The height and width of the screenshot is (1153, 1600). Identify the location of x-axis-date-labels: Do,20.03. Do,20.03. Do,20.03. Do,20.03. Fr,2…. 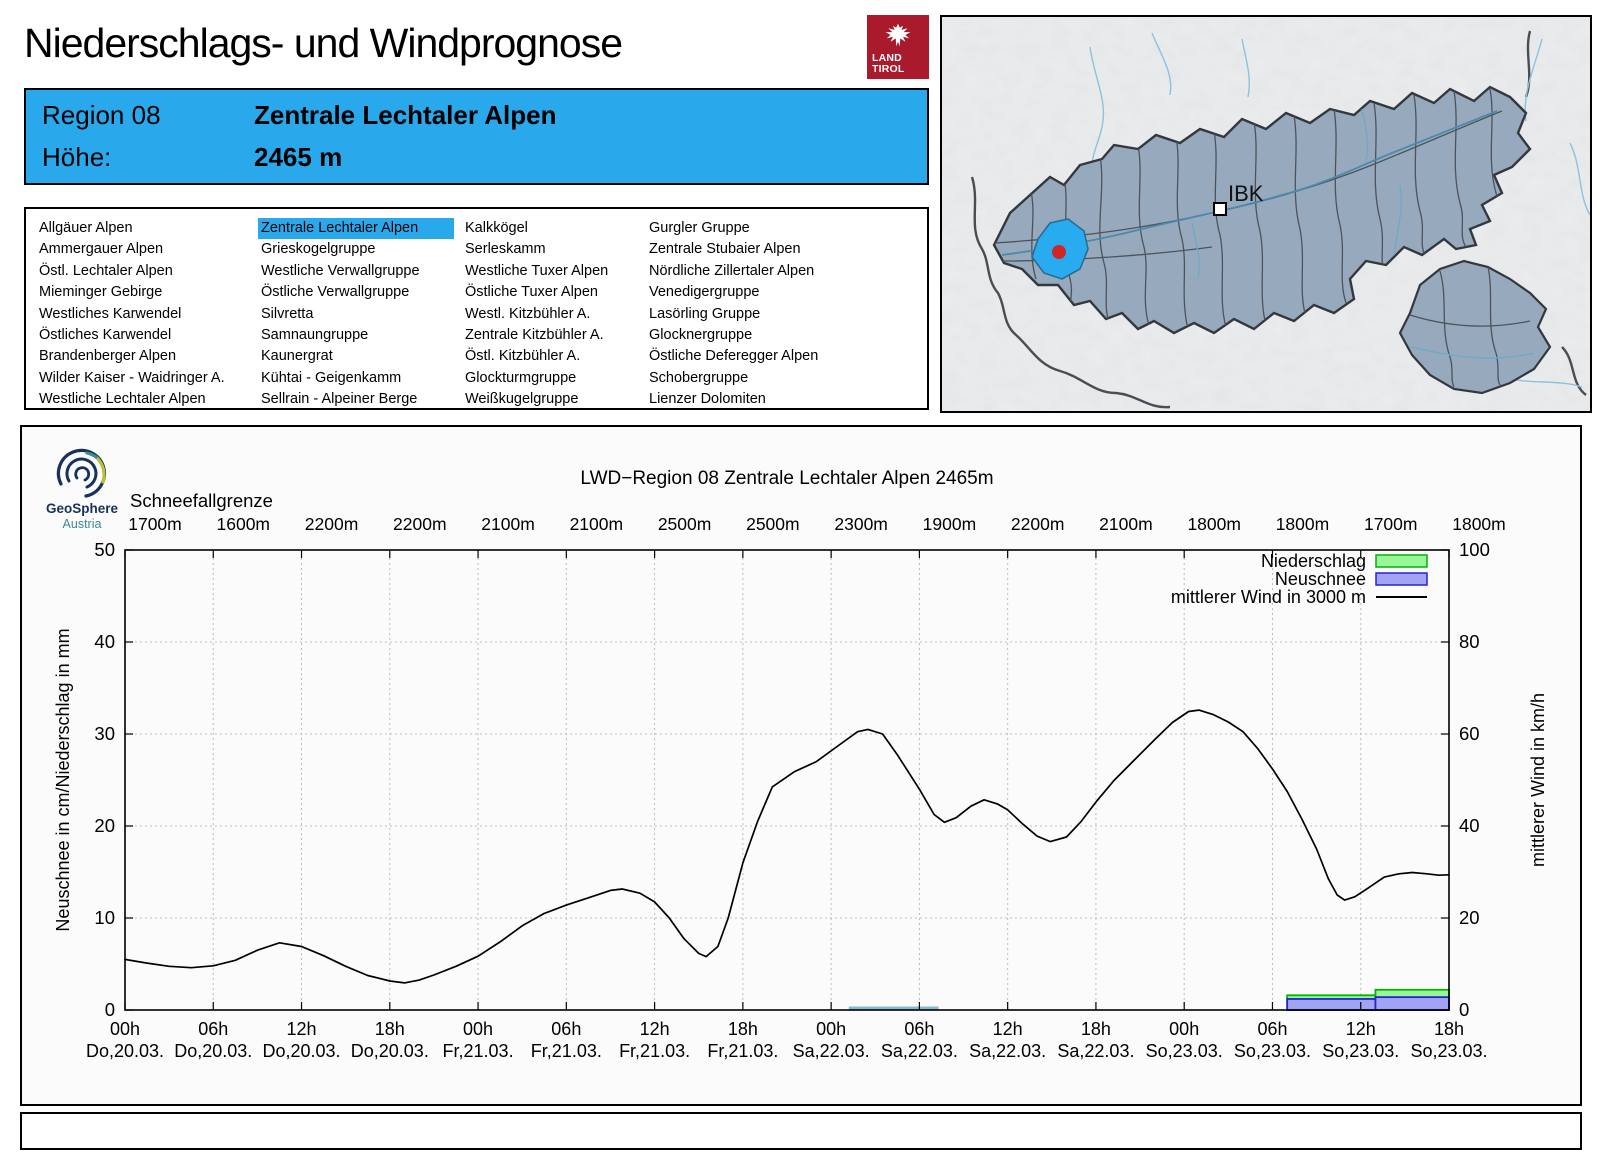
(787, 1051).